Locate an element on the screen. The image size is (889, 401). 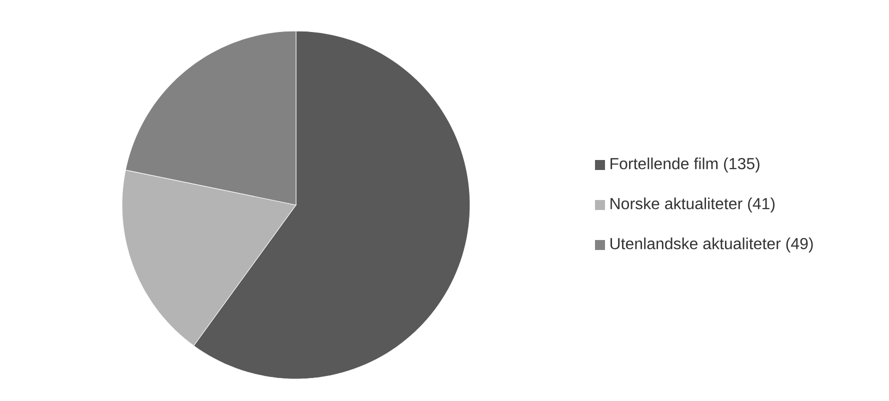
legend-label: Fortellende film (135) is located at coordinates (685, 165).